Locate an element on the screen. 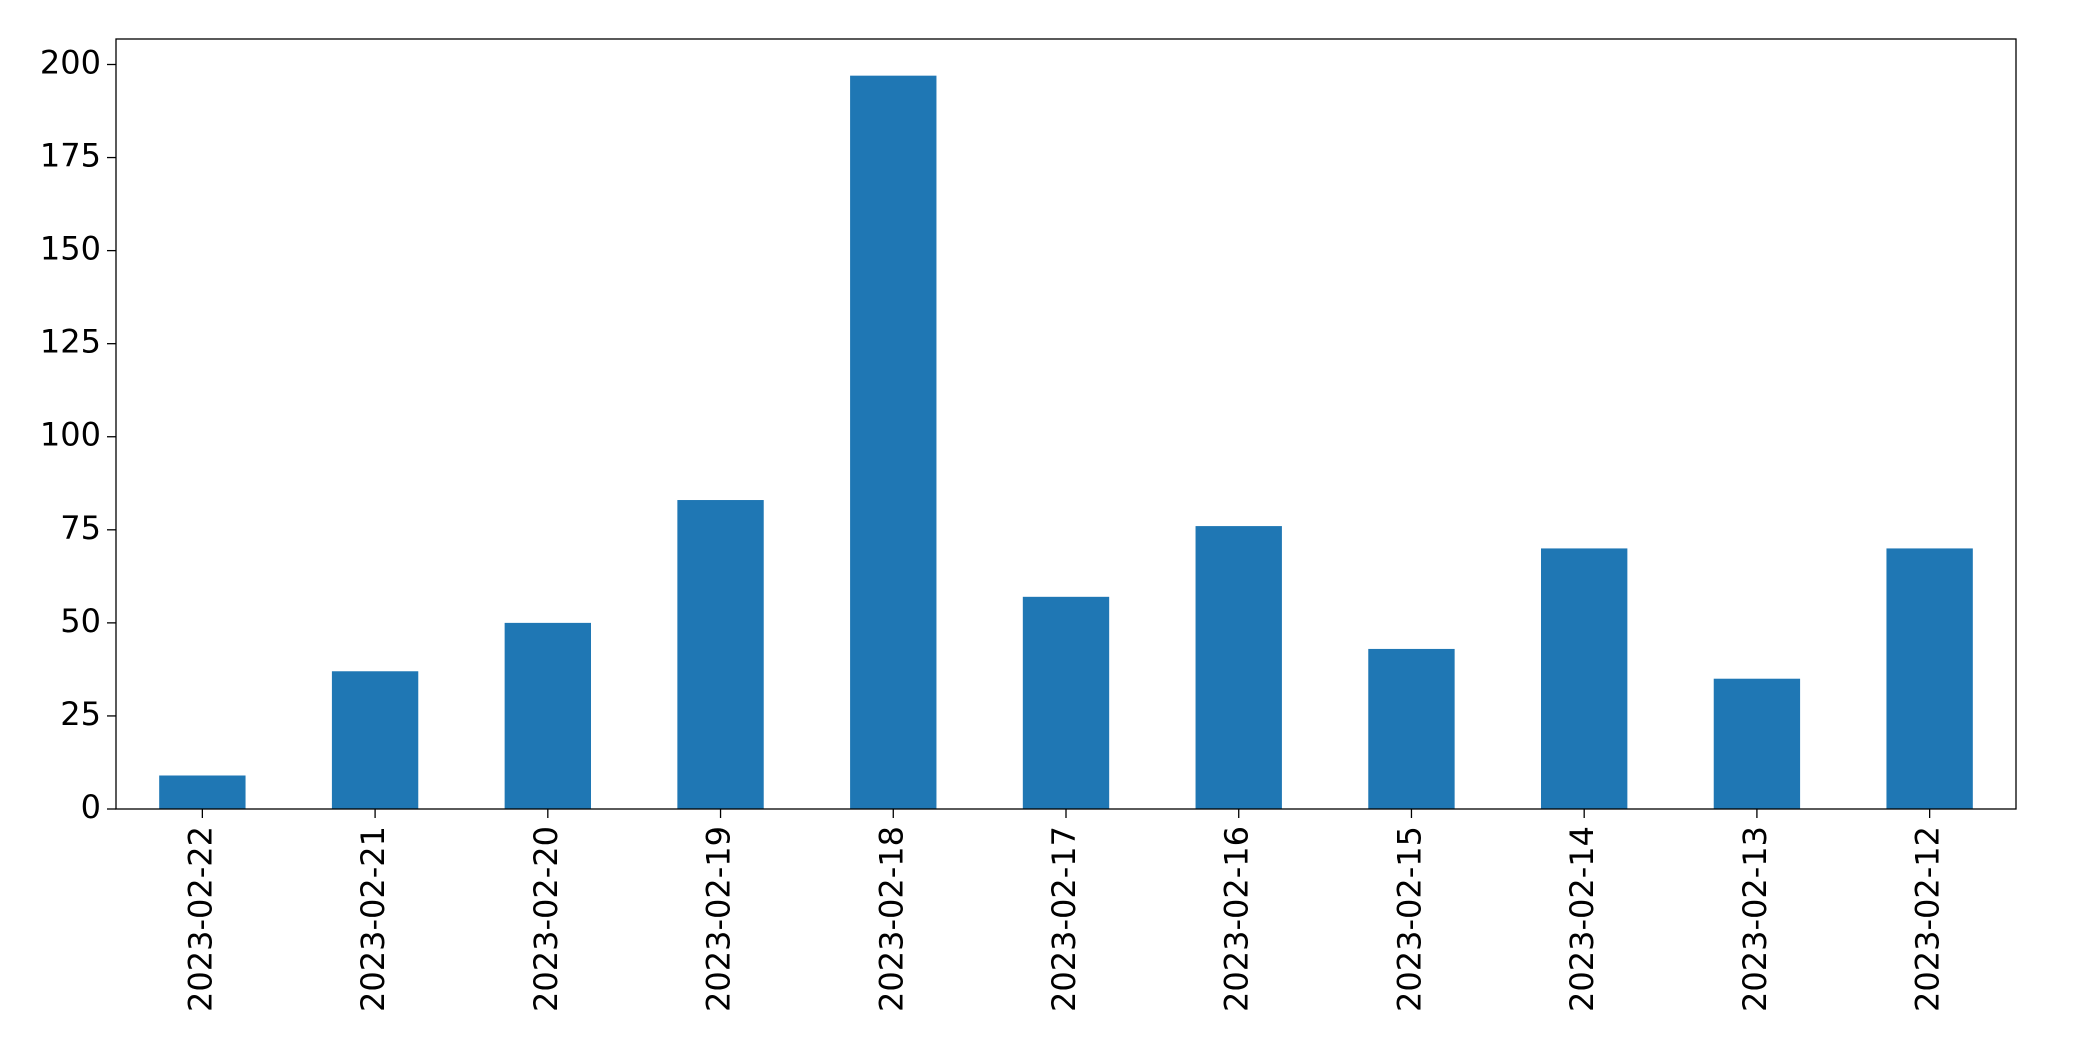 The height and width of the screenshot is (1061, 2093). x-tick-label: 2023-02-17 is located at coordinates (1064, 919).